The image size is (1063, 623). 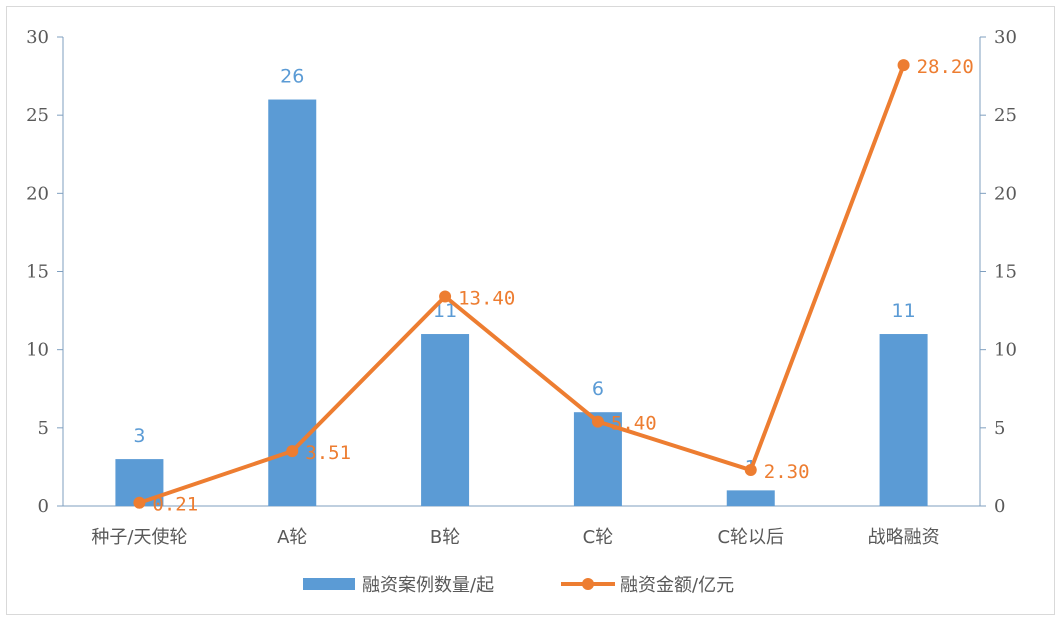 I want to click on legend-bar-swatch, so click(x=329, y=584).